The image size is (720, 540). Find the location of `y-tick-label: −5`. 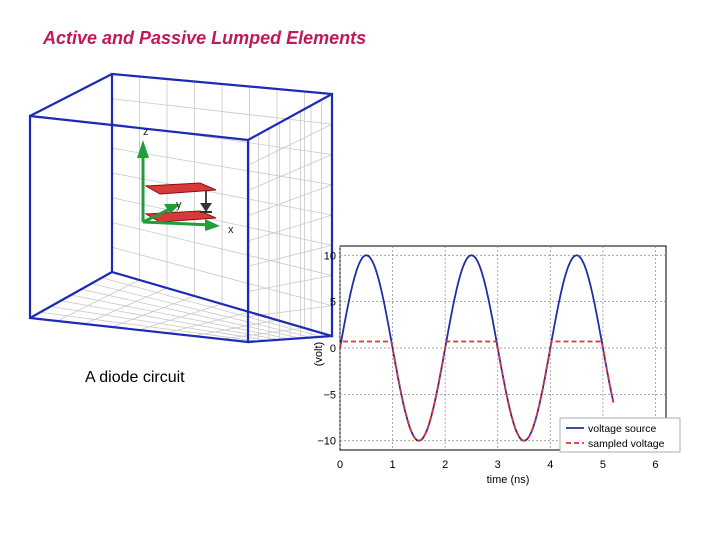

y-tick-label: −5 is located at coordinates (329, 395).